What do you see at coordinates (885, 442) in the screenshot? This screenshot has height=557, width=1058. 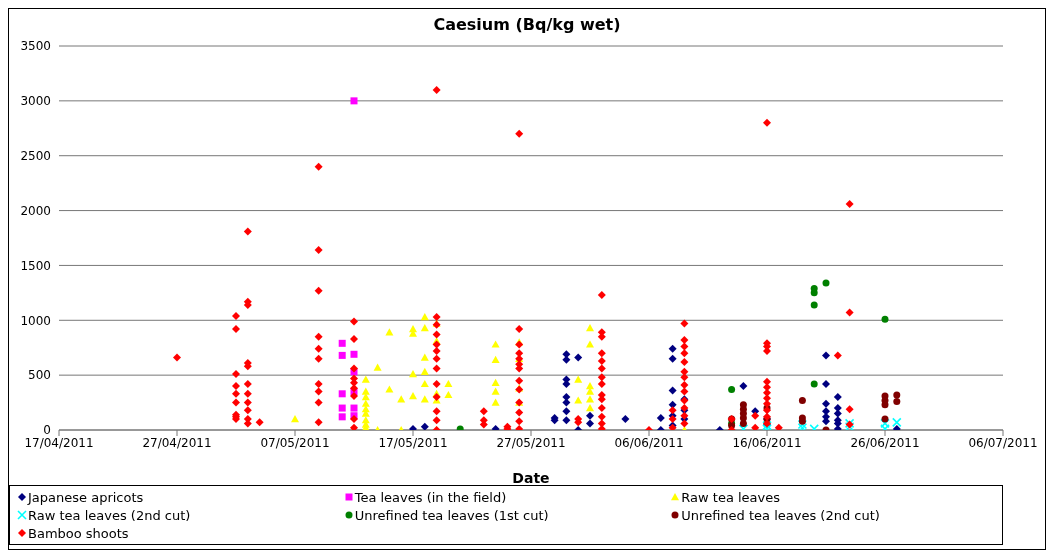 I see `x-tick-label: 26/06/2011` at bounding box center [885, 442].